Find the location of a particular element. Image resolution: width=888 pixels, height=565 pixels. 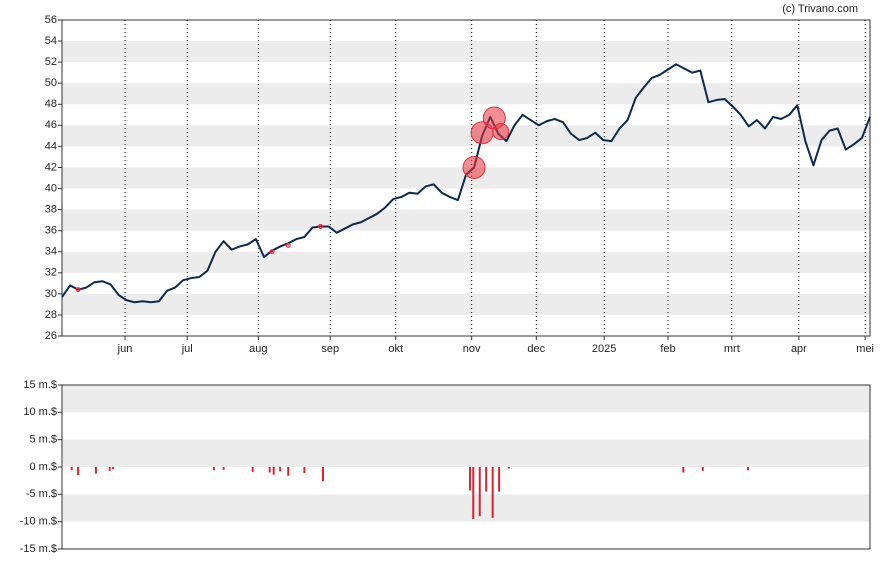

x-tick-label: sep is located at coordinates (330, 349).